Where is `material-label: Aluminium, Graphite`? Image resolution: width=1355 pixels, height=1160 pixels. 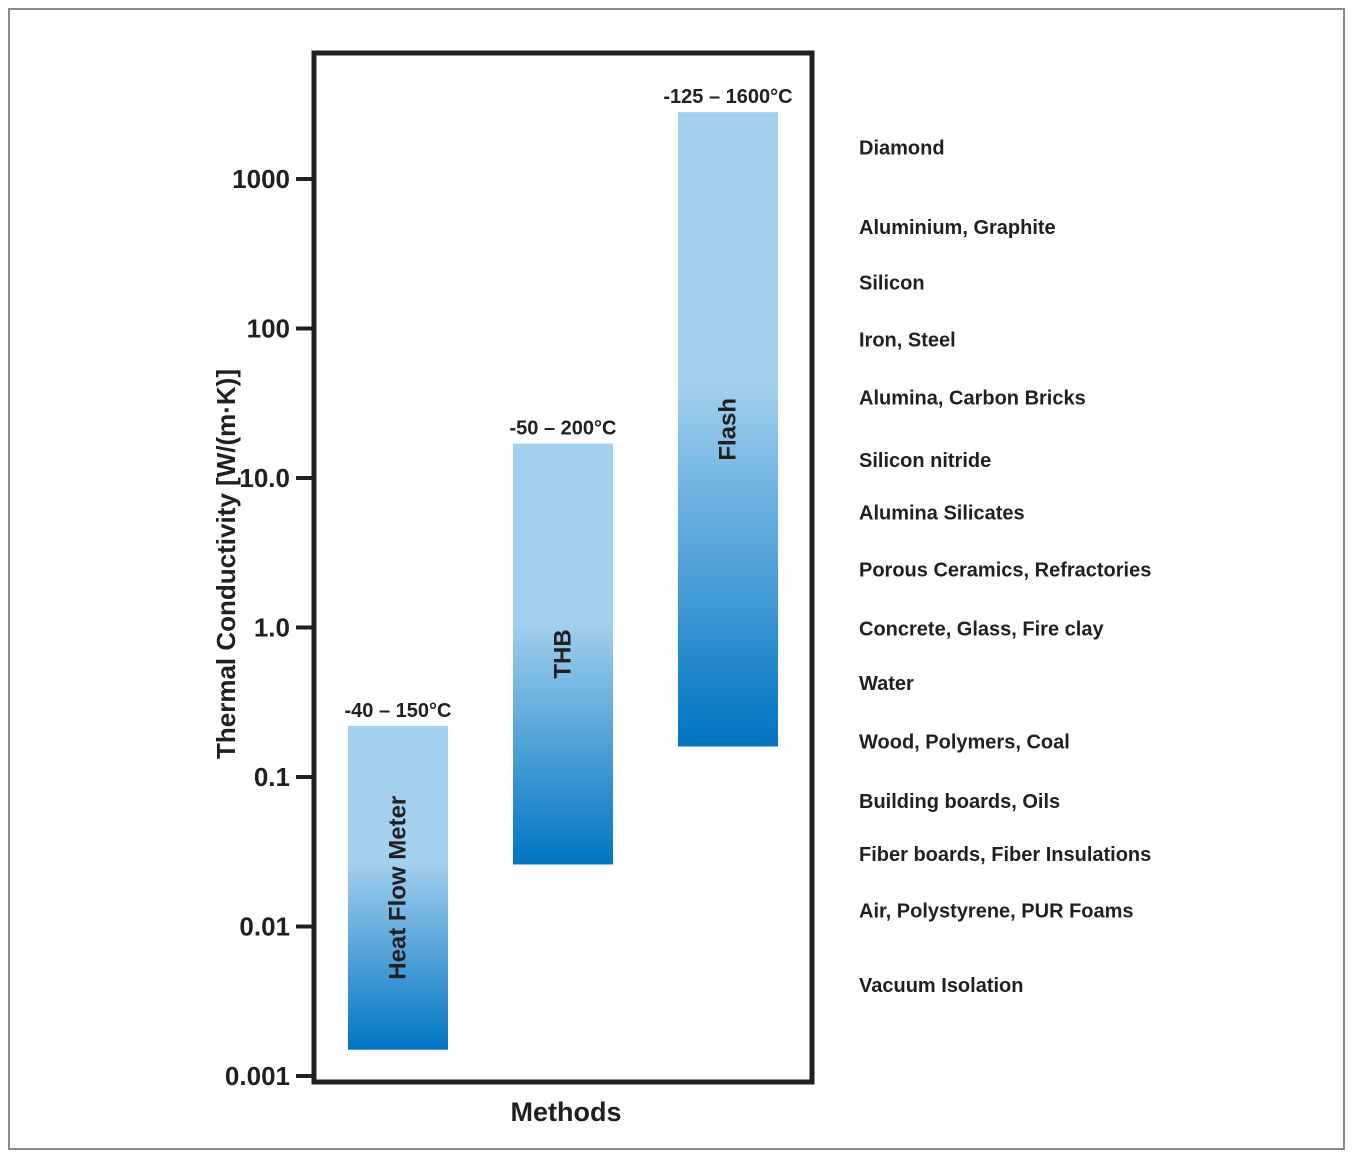 material-label: Aluminium, Graphite is located at coordinates (957, 228).